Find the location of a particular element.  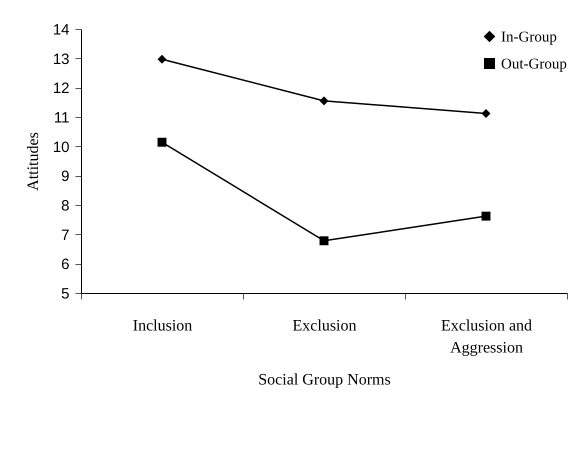

y-tick-label: 7 is located at coordinates (65, 235).